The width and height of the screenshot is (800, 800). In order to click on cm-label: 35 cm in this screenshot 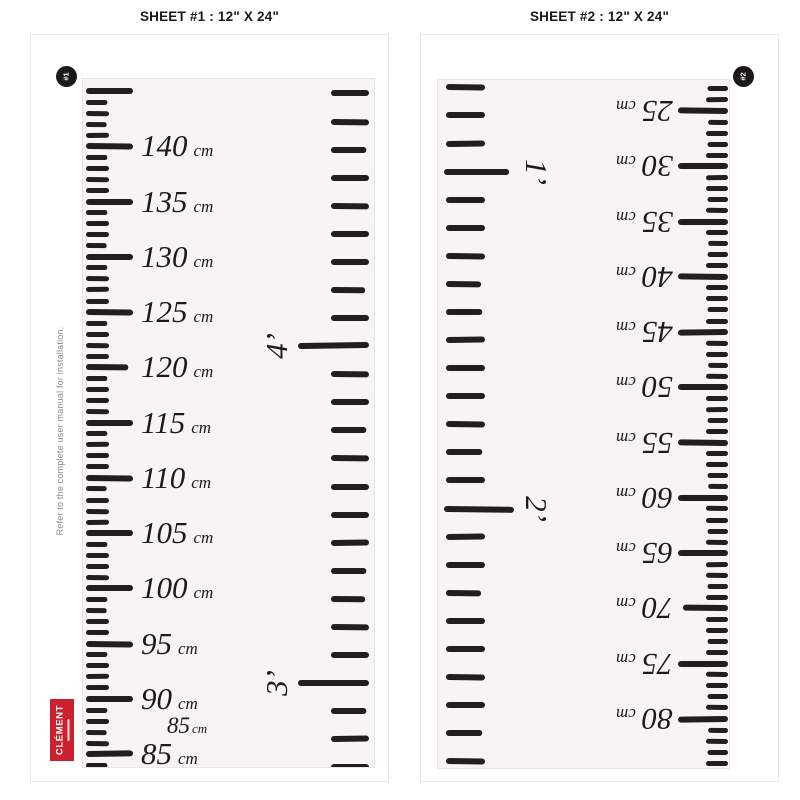, I will do `click(644, 222)`.